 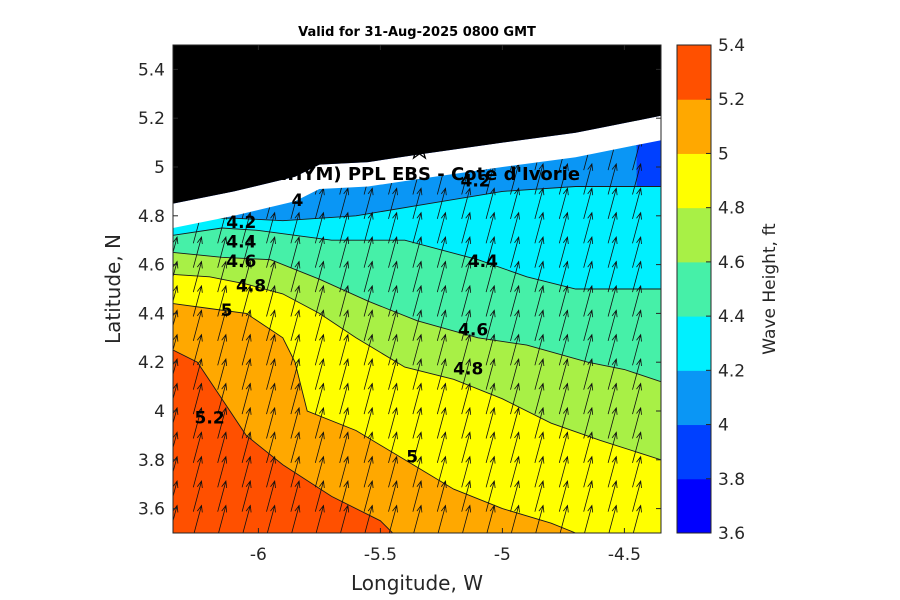 I want to click on contour-label: 4.6, so click(x=473, y=330).